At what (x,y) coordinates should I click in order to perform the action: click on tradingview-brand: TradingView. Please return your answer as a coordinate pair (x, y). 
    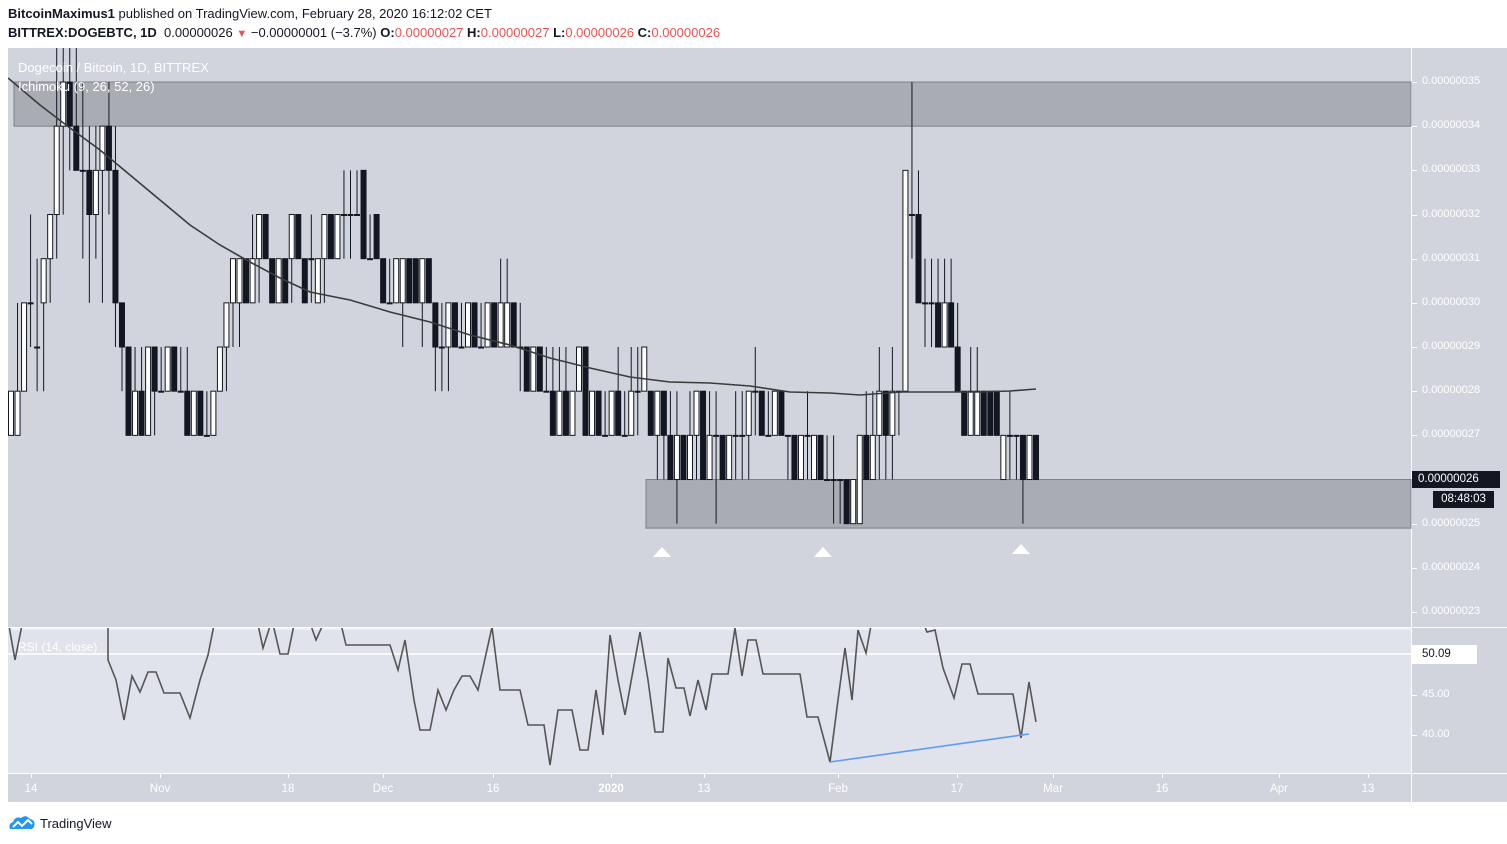
    Looking at the image, I should click on (60, 823).